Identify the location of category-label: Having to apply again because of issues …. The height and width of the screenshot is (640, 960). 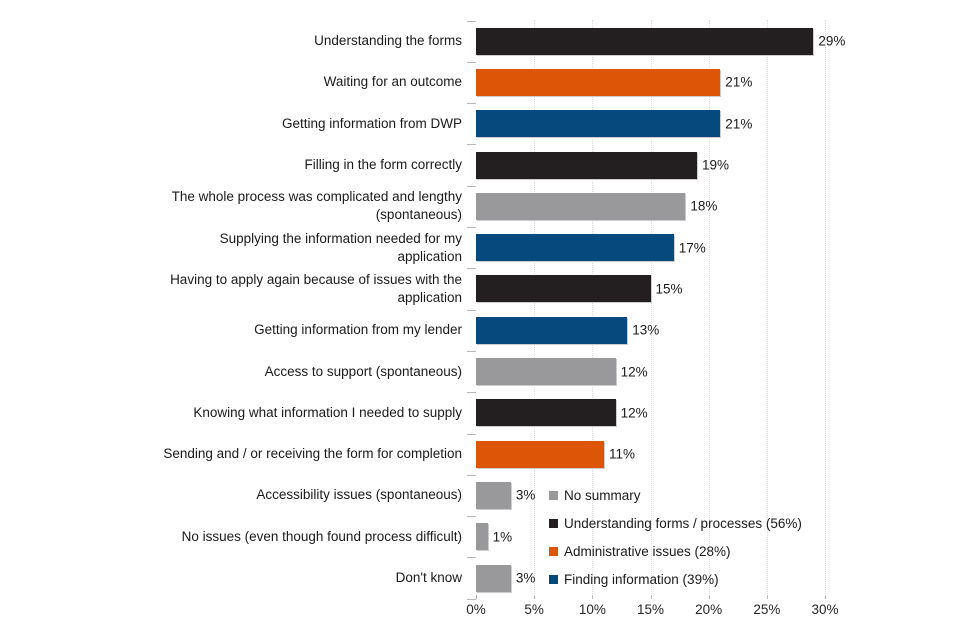
(316, 288).